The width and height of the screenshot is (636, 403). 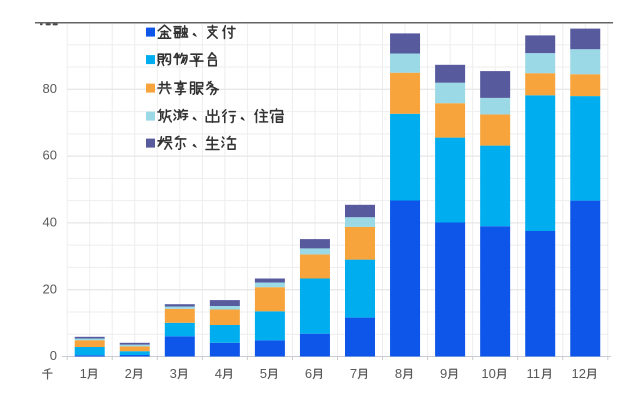 I want to click on svg-text: 3, so click(x=173, y=373).